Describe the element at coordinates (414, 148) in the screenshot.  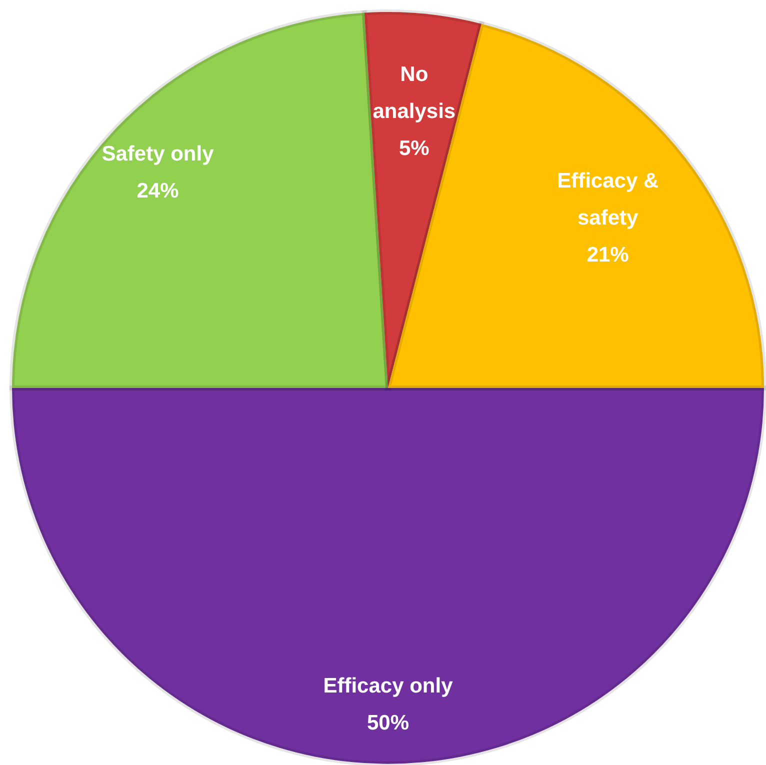
I see `data-label: 5%` at that location.